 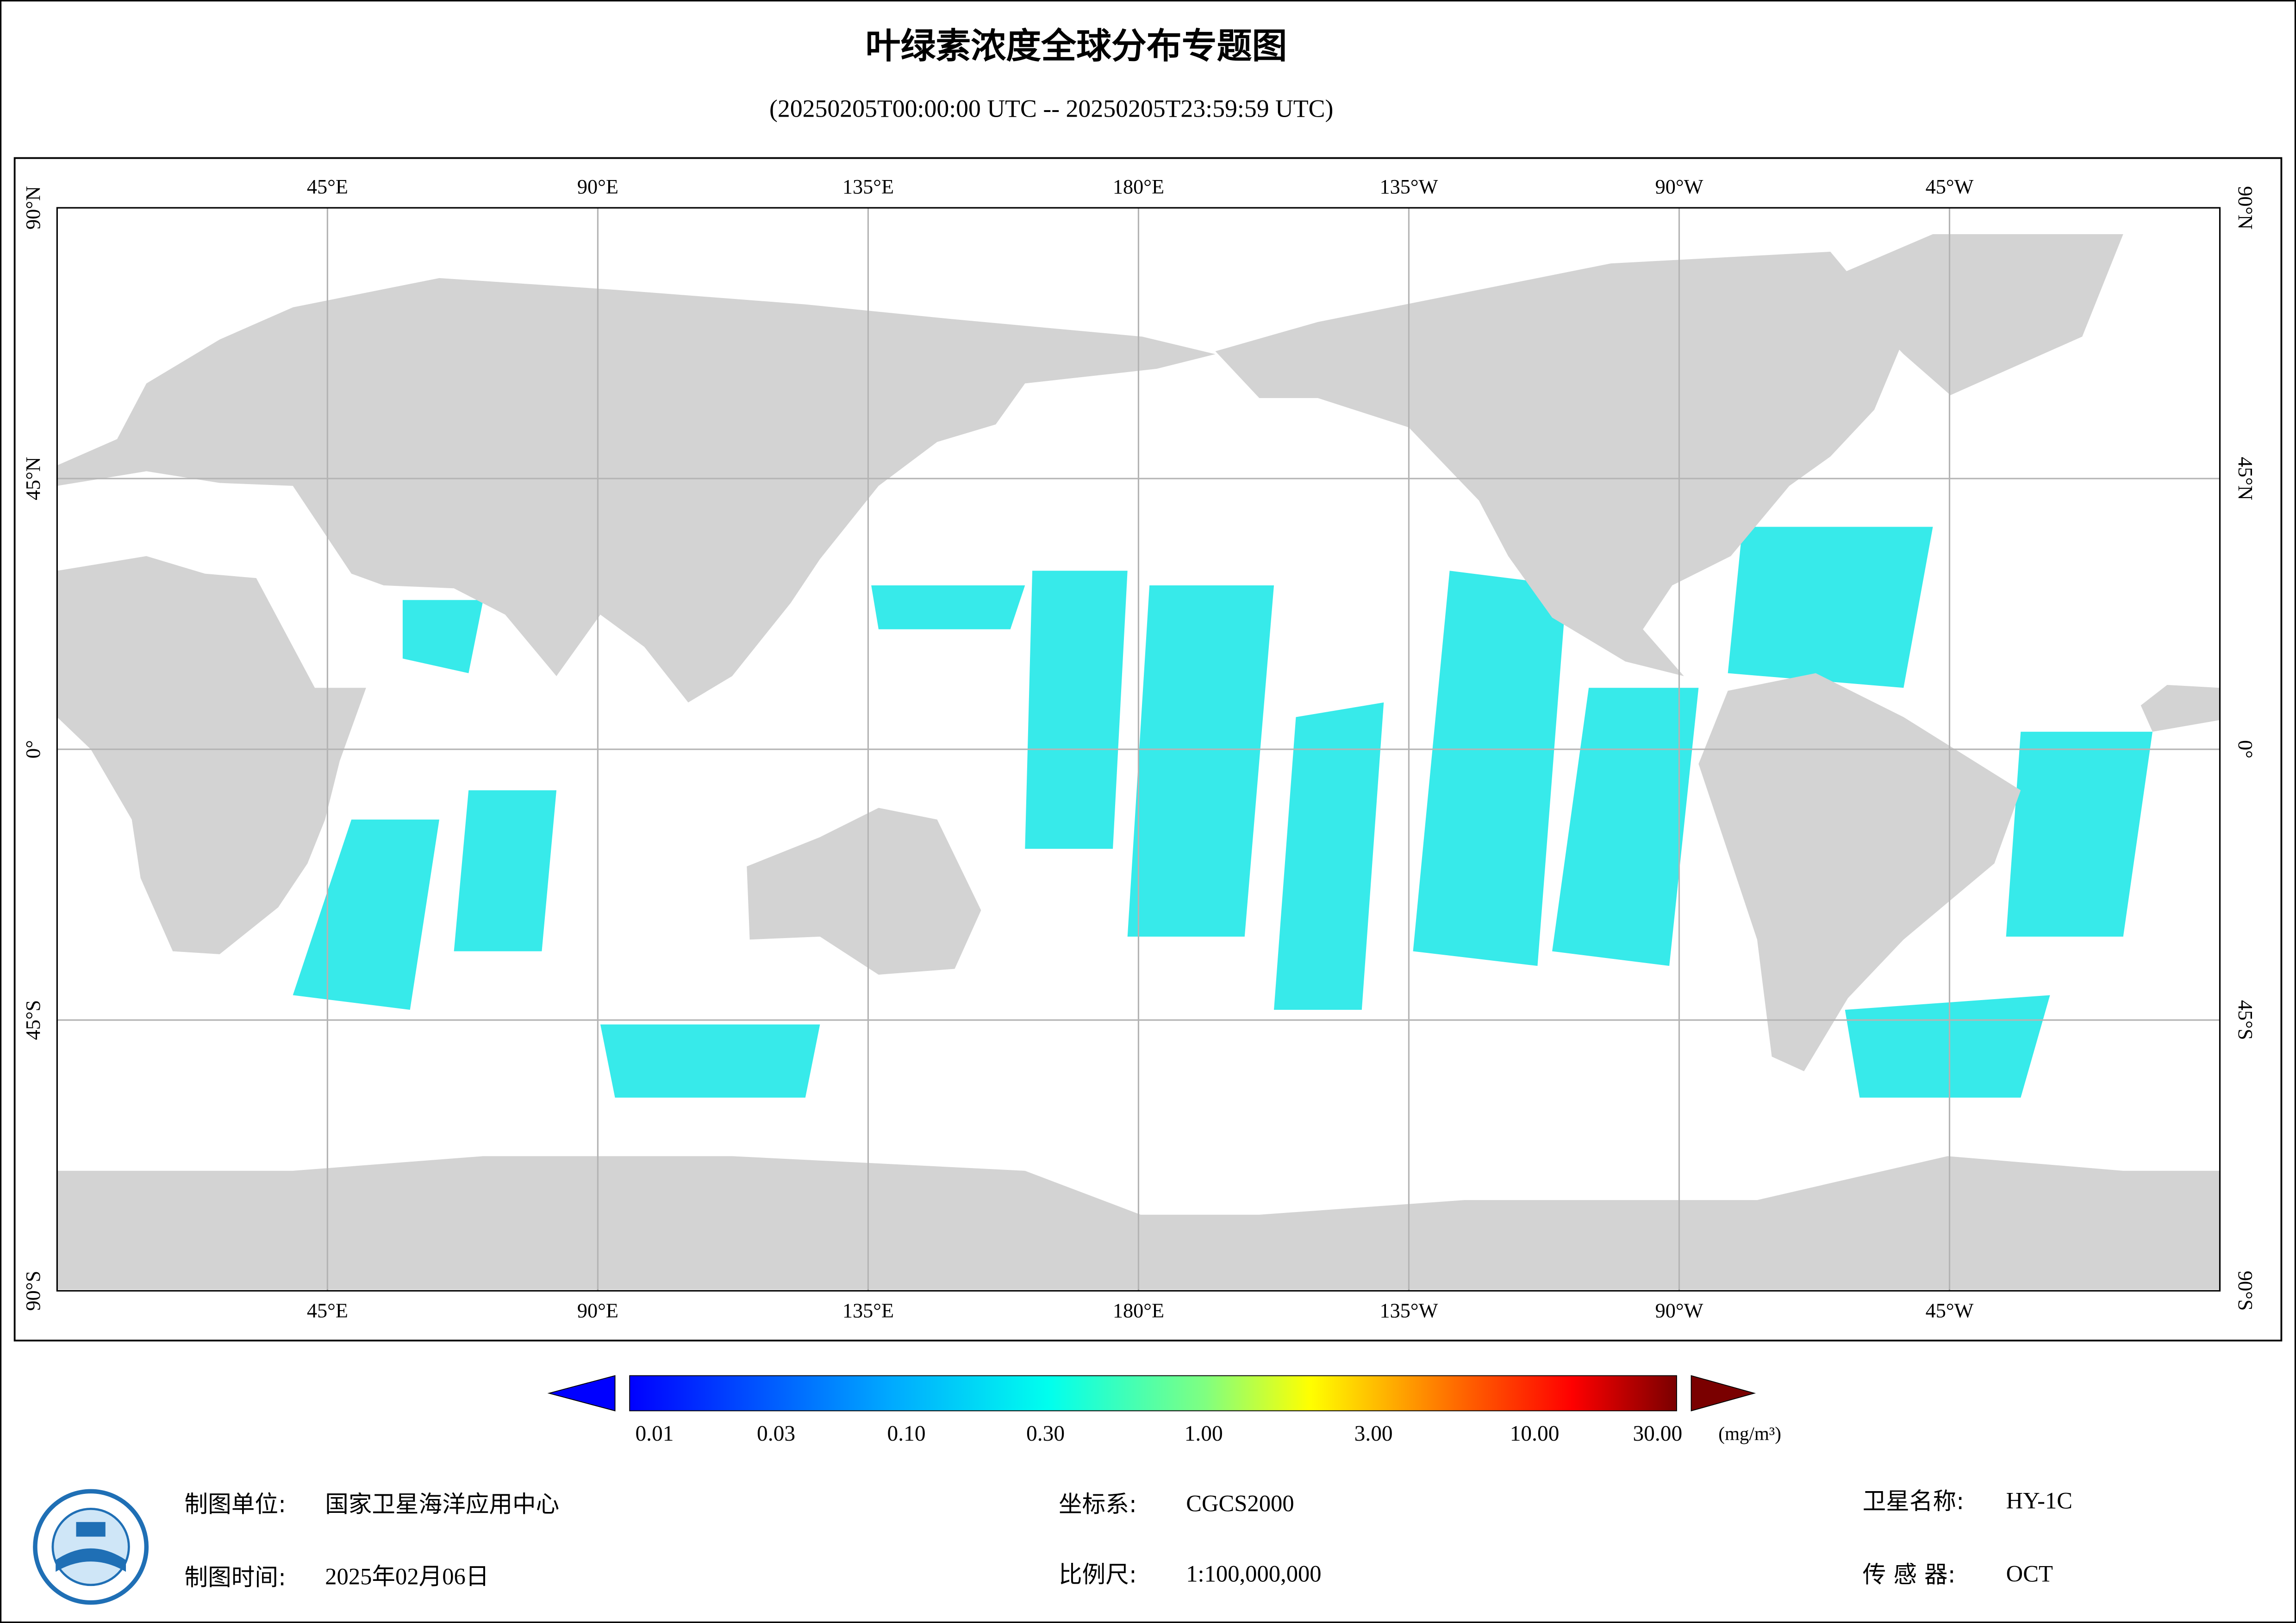 I want to click on lon-label-top: 180°E, so click(x=1138, y=186).